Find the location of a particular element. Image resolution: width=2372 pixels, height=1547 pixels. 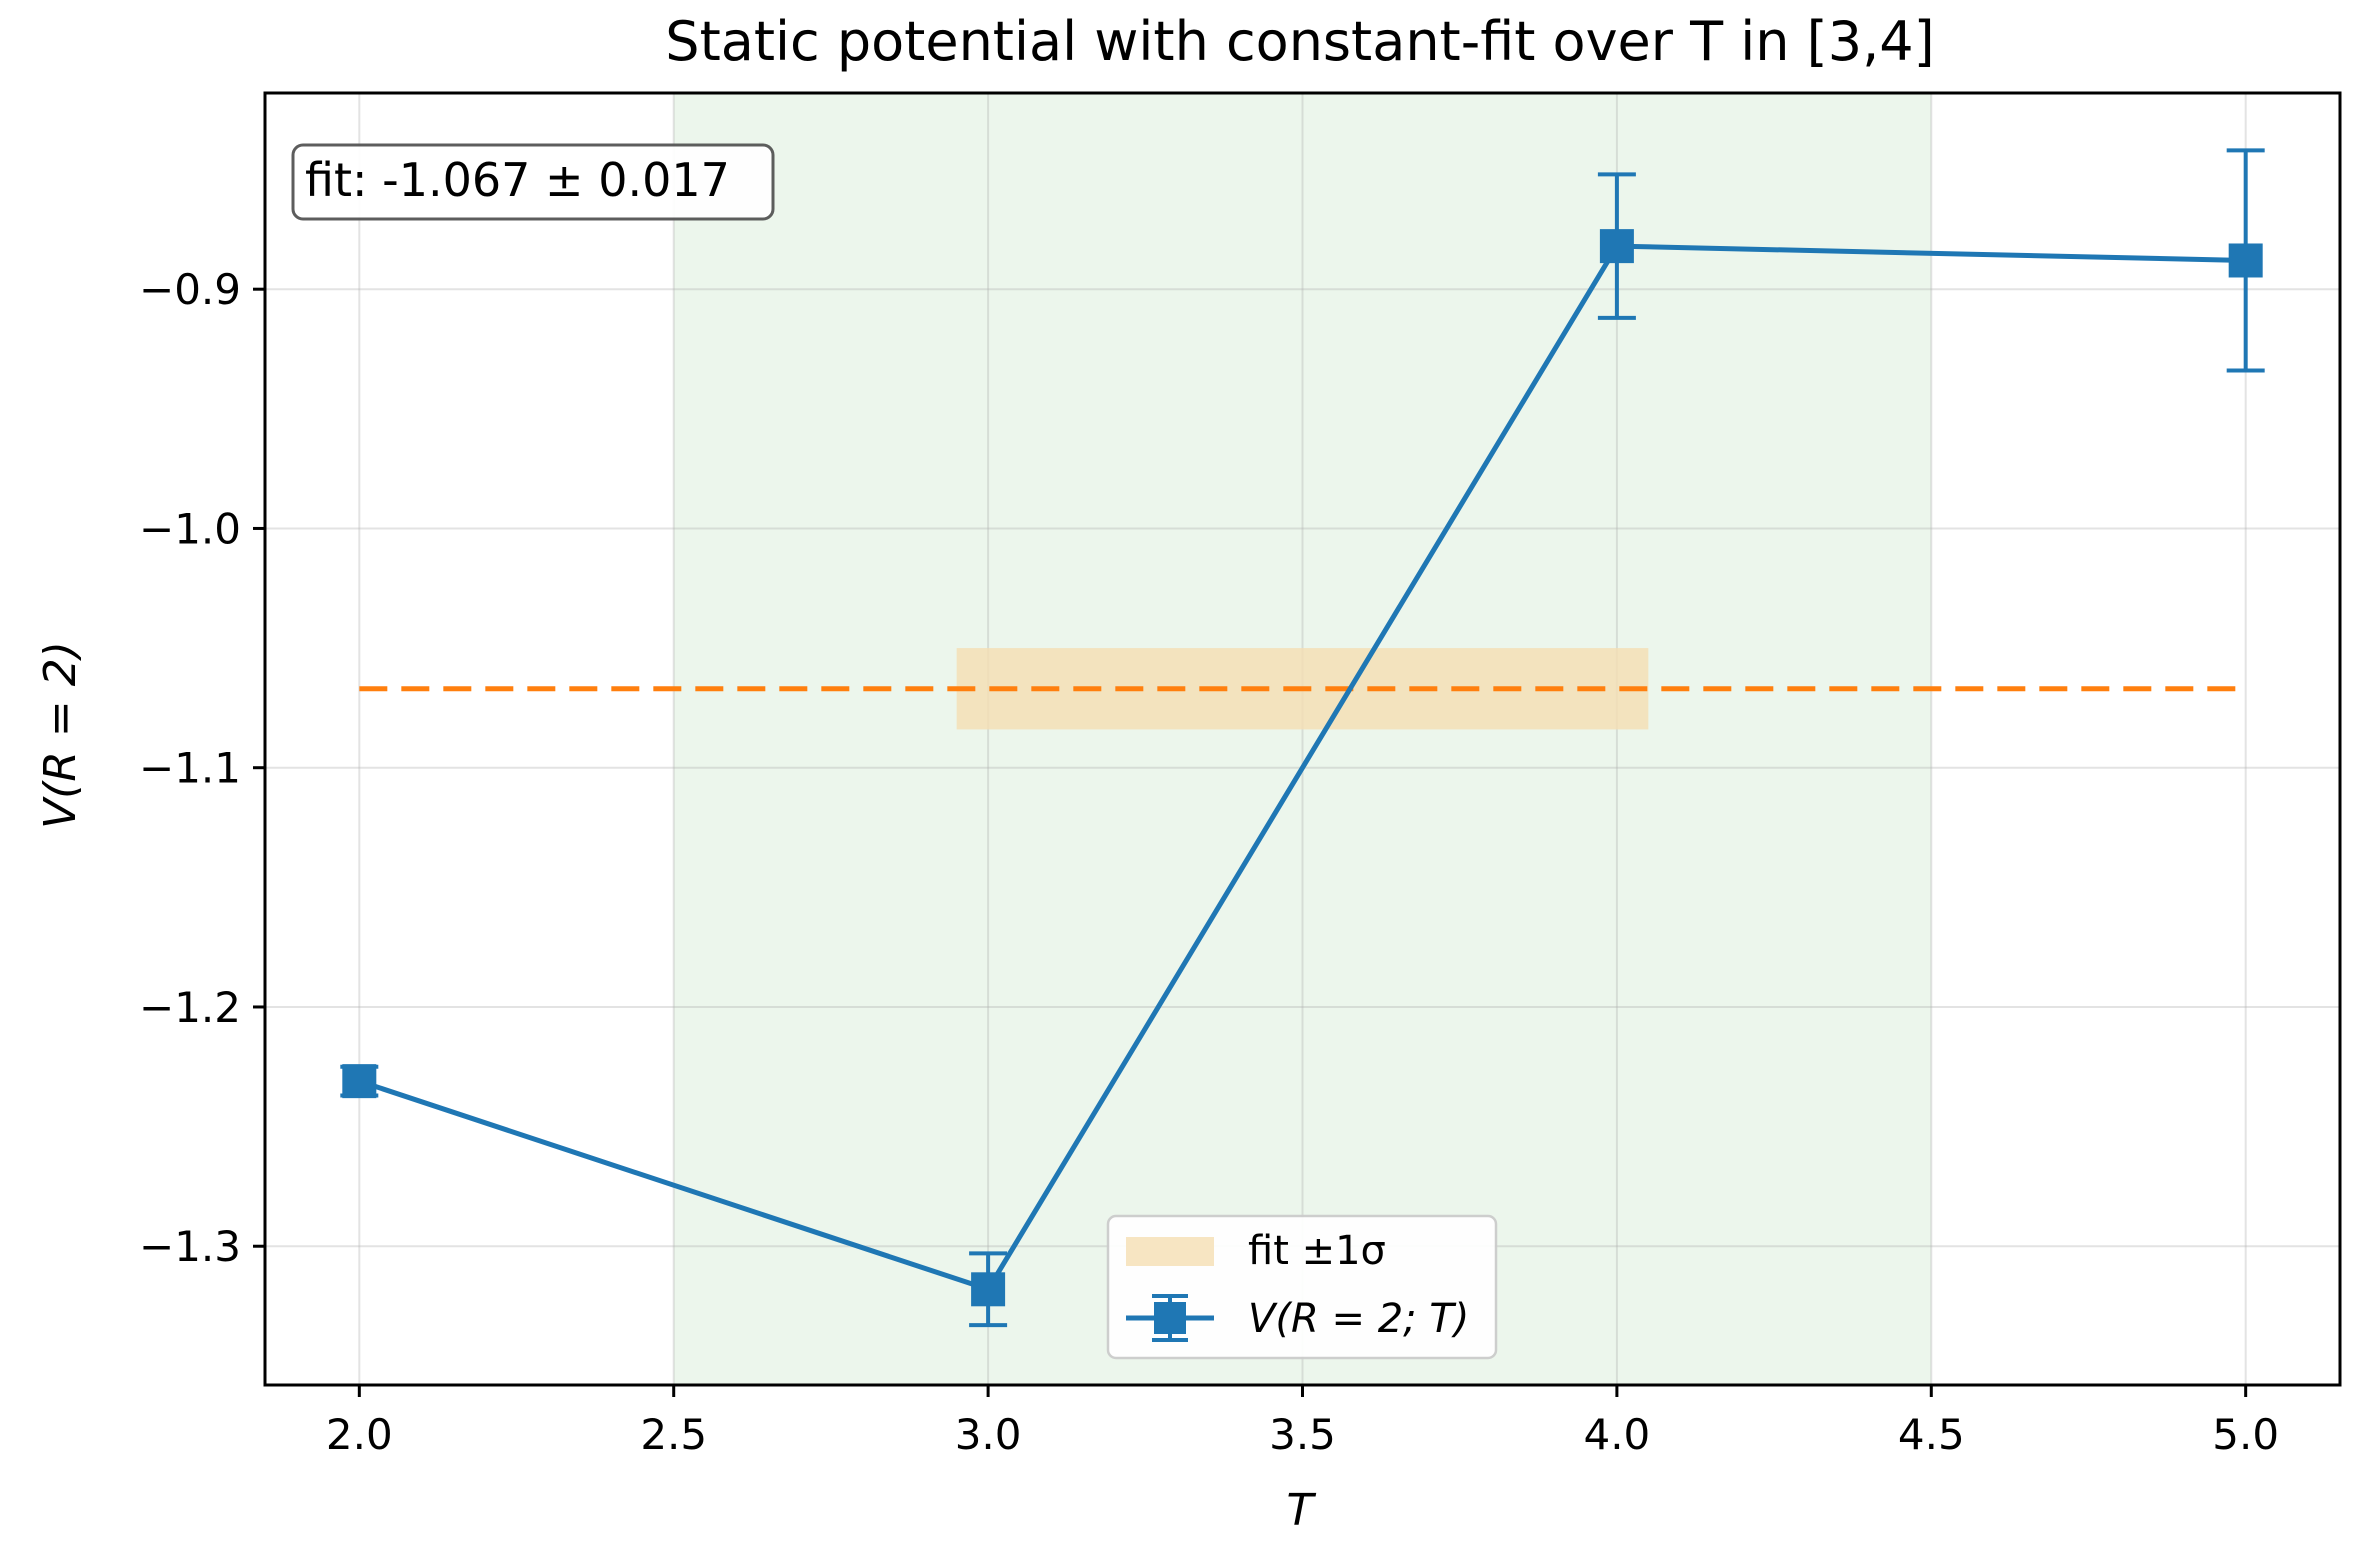

y-tick-label-1: −1.2 is located at coordinates (190, 1007).